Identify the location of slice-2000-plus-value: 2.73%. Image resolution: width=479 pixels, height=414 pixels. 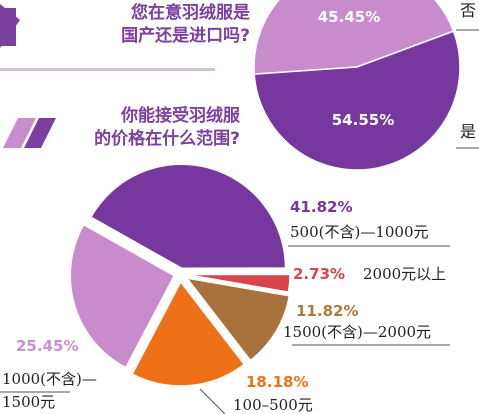
(319, 274).